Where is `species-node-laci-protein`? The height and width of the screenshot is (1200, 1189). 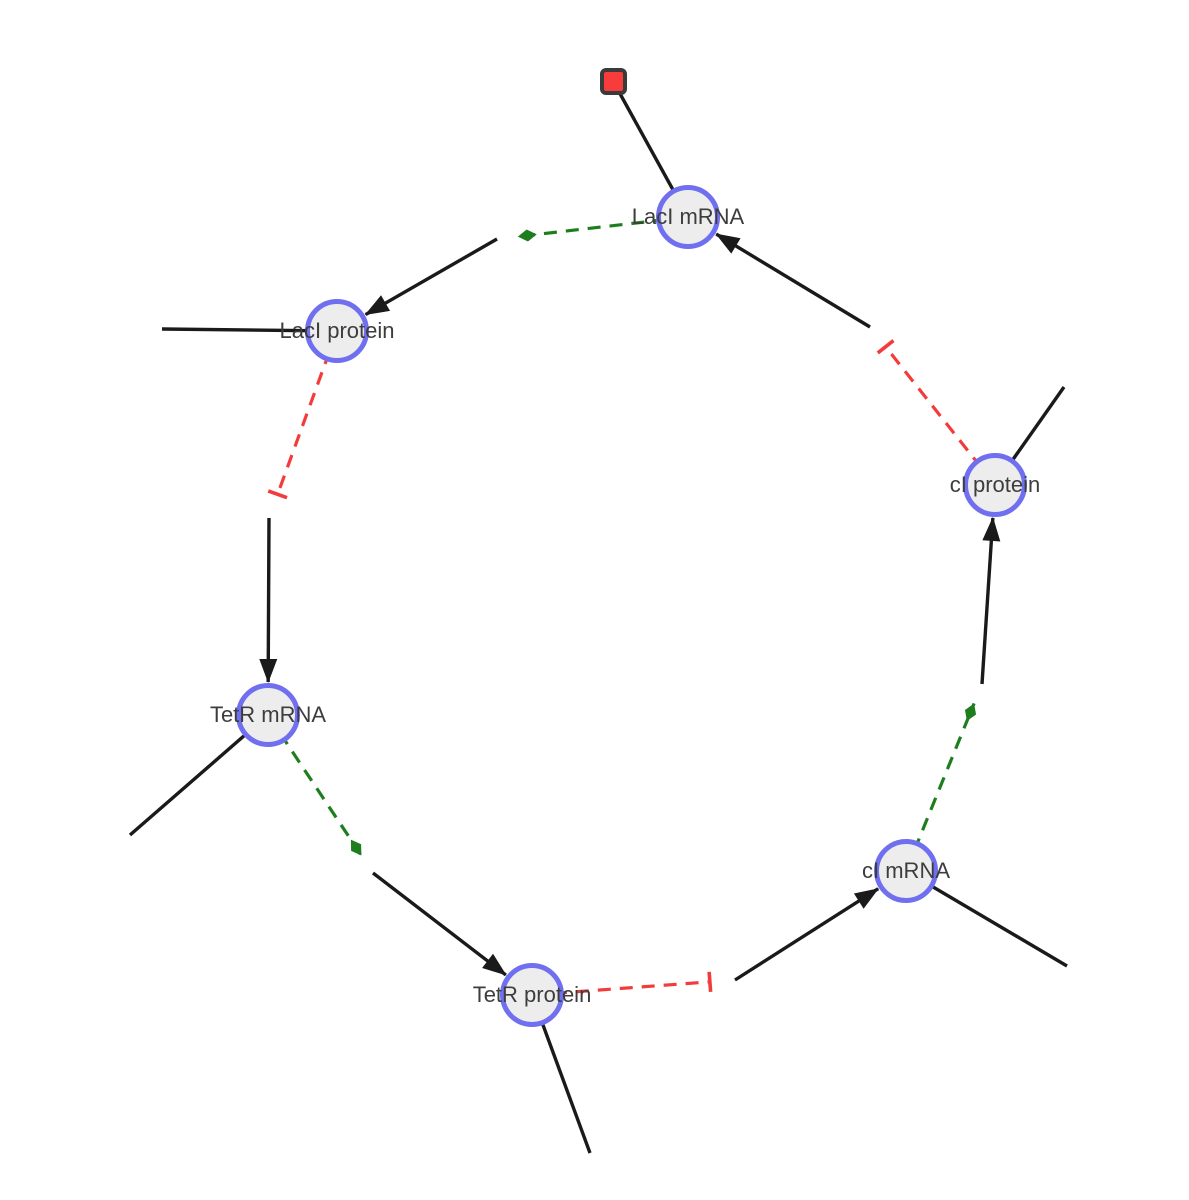 species-node-laci-protein is located at coordinates (337, 331).